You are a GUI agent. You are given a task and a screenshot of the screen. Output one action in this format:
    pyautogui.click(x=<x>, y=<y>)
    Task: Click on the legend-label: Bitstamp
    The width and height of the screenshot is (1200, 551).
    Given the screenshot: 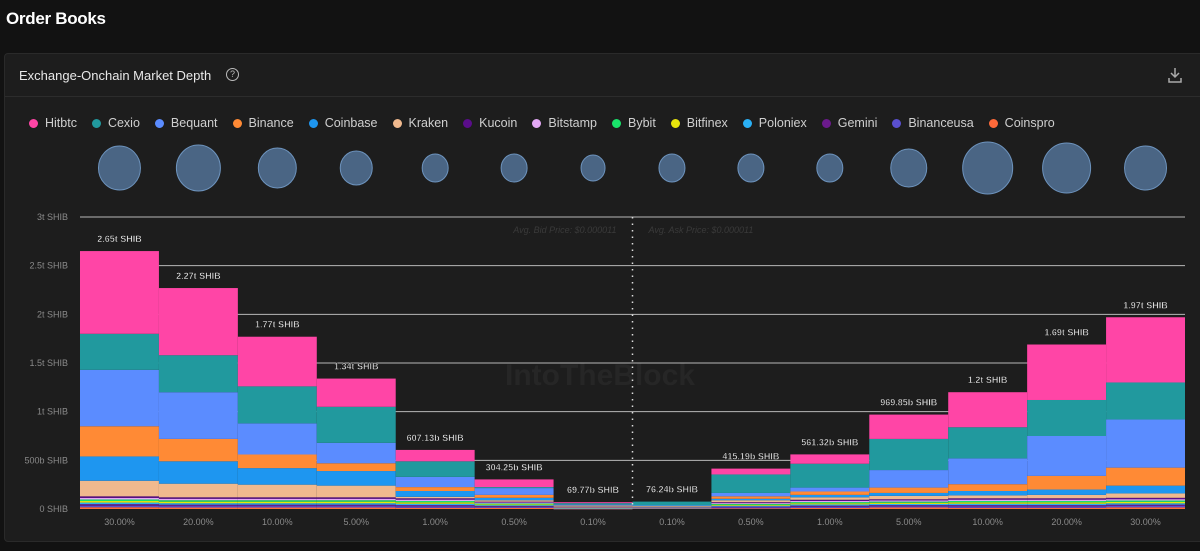 What is the action you would take?
    pyautogui.click(x=572, y=123)
    